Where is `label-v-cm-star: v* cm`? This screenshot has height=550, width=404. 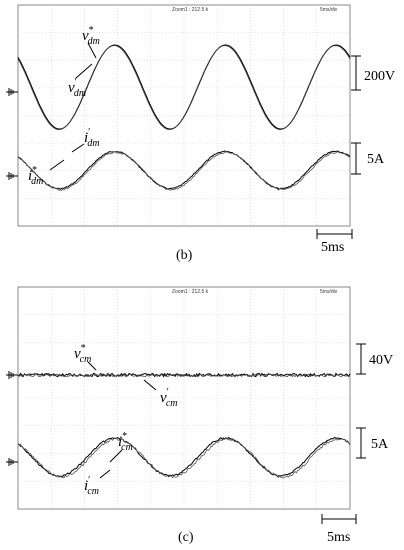
label-v-cm-star: v* cm is located at coordinates (82, 354).